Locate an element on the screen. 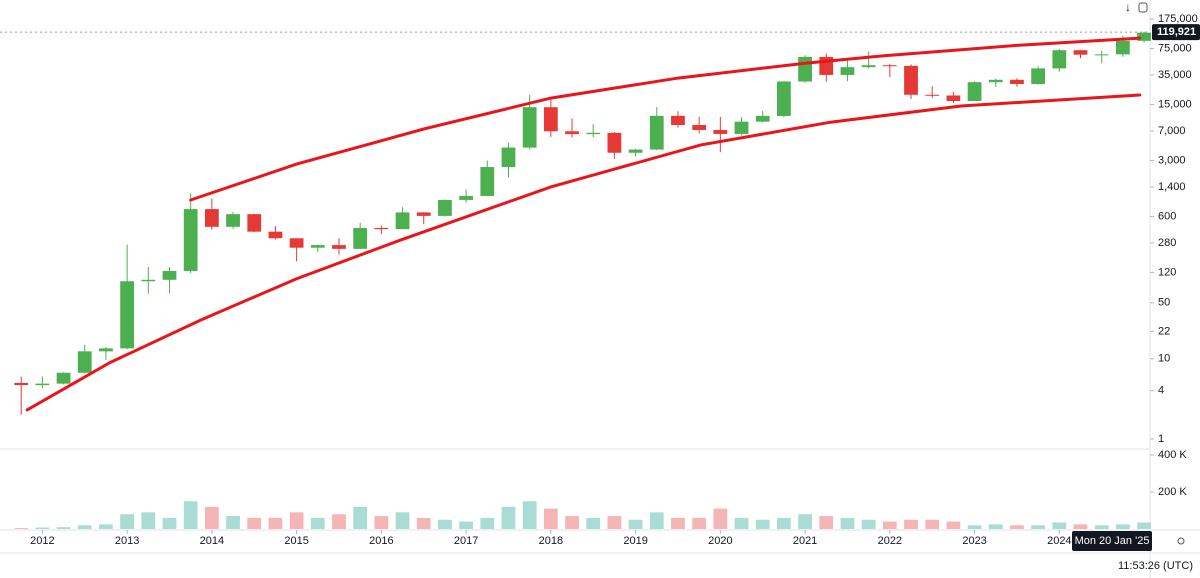  clock: 11:53:26 (UTC) is located at coordinates (1155, 566).